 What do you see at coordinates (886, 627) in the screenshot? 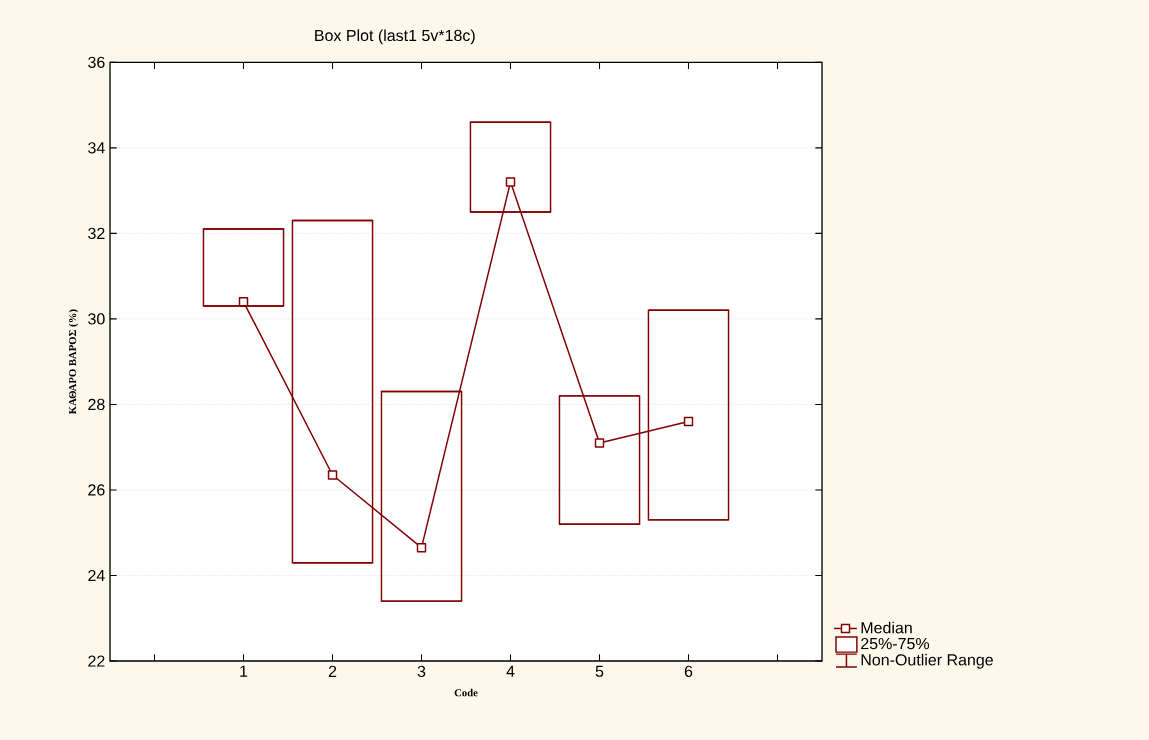
I see `legend-label: Median` at bounding box center [886, 627].